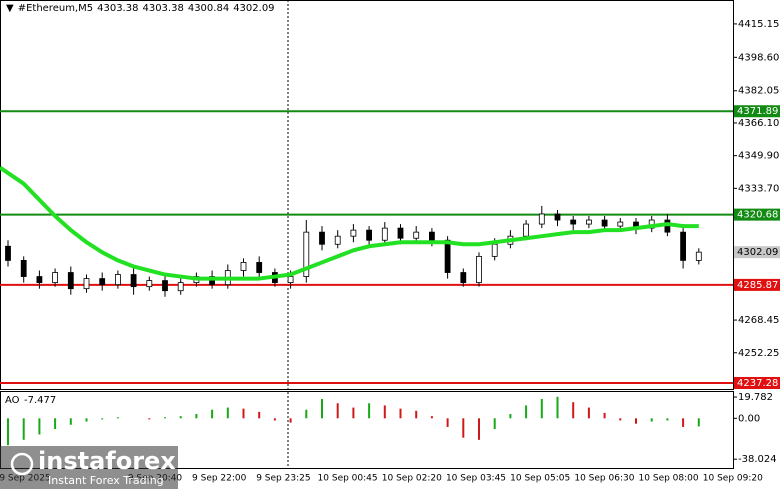  Describe the element at coordinates (348, 479) in the screenshot. I see `x-tick-label: 10 Sep 00:45` at that location.